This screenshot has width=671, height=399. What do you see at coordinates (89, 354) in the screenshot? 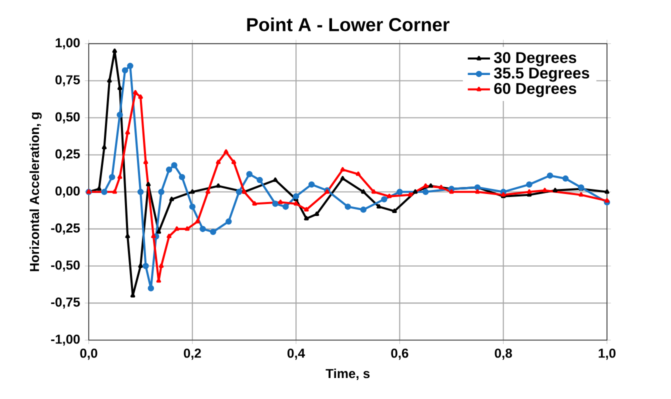
I see `x-tick-label: 0,0` at bounding box center [89, 354].